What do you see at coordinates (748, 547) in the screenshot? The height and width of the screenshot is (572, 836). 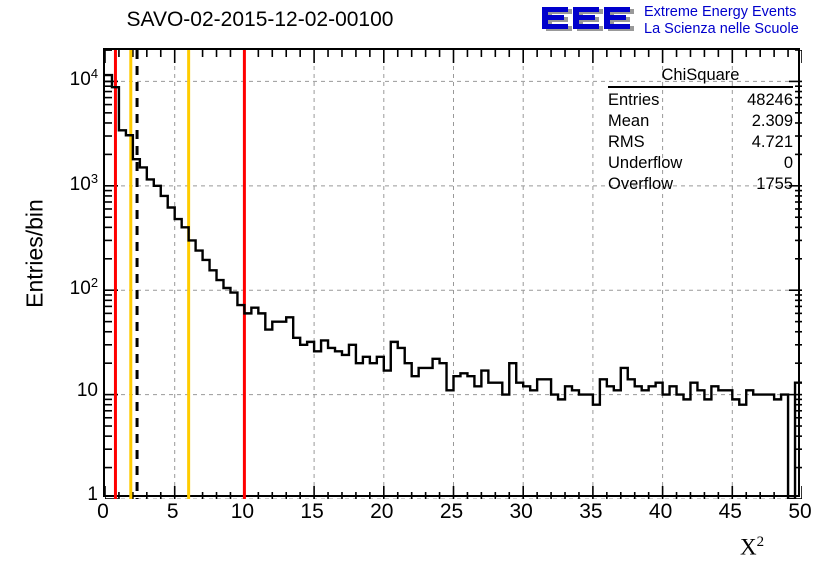 I see `x-axis-label-text: X` at bounding box center [748, 547].